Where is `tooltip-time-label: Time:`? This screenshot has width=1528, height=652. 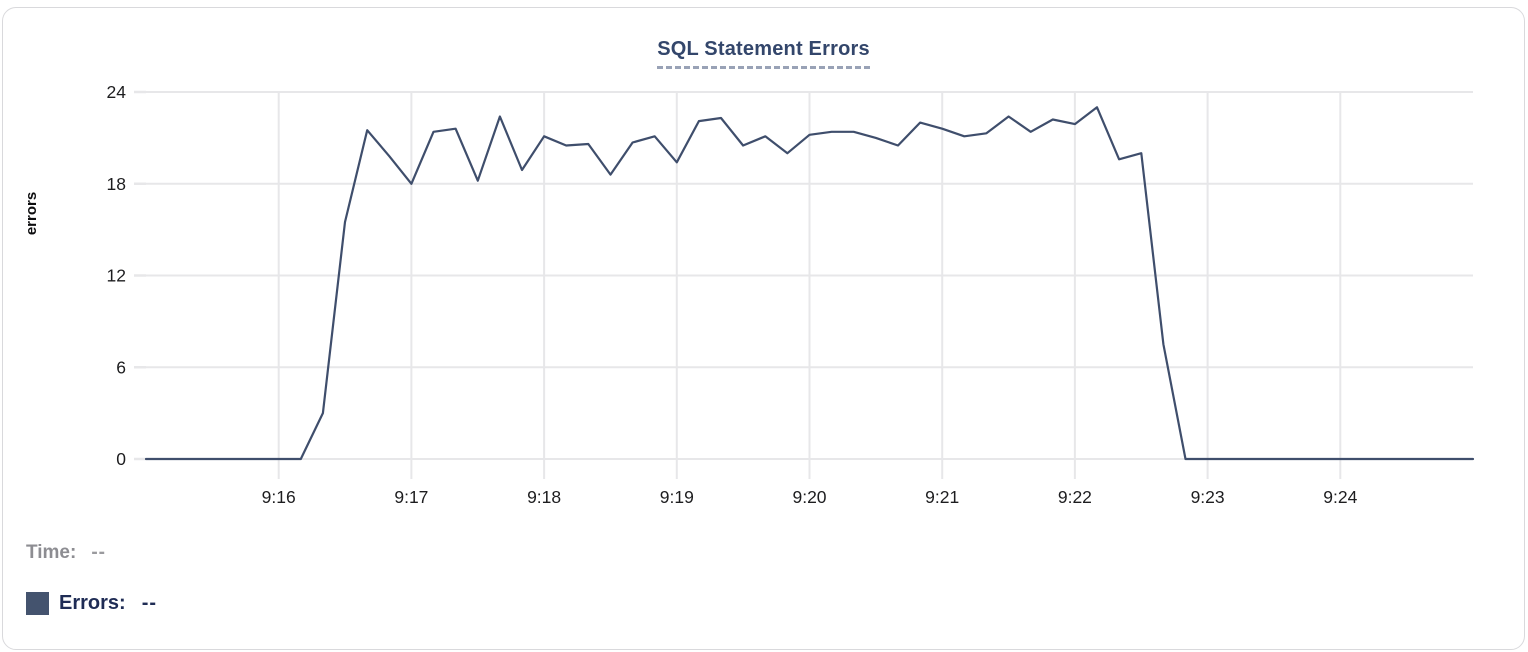 tooltip-time-label: Time: is located at coordinates (51, 552).